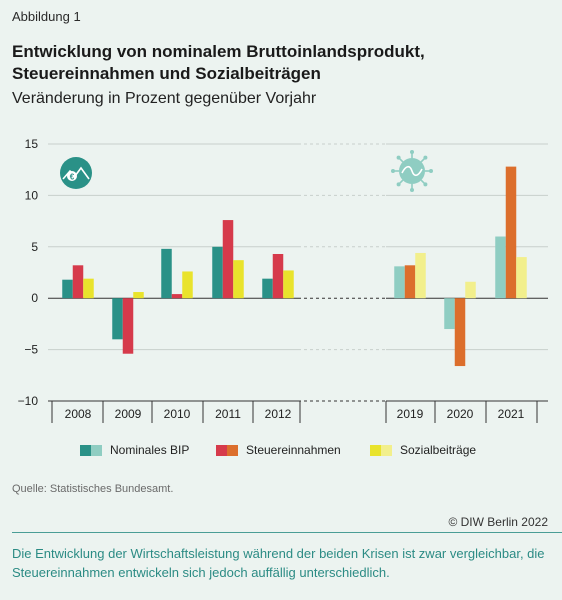  I want to click on x-tick-label: 2011, so click(228, 414).